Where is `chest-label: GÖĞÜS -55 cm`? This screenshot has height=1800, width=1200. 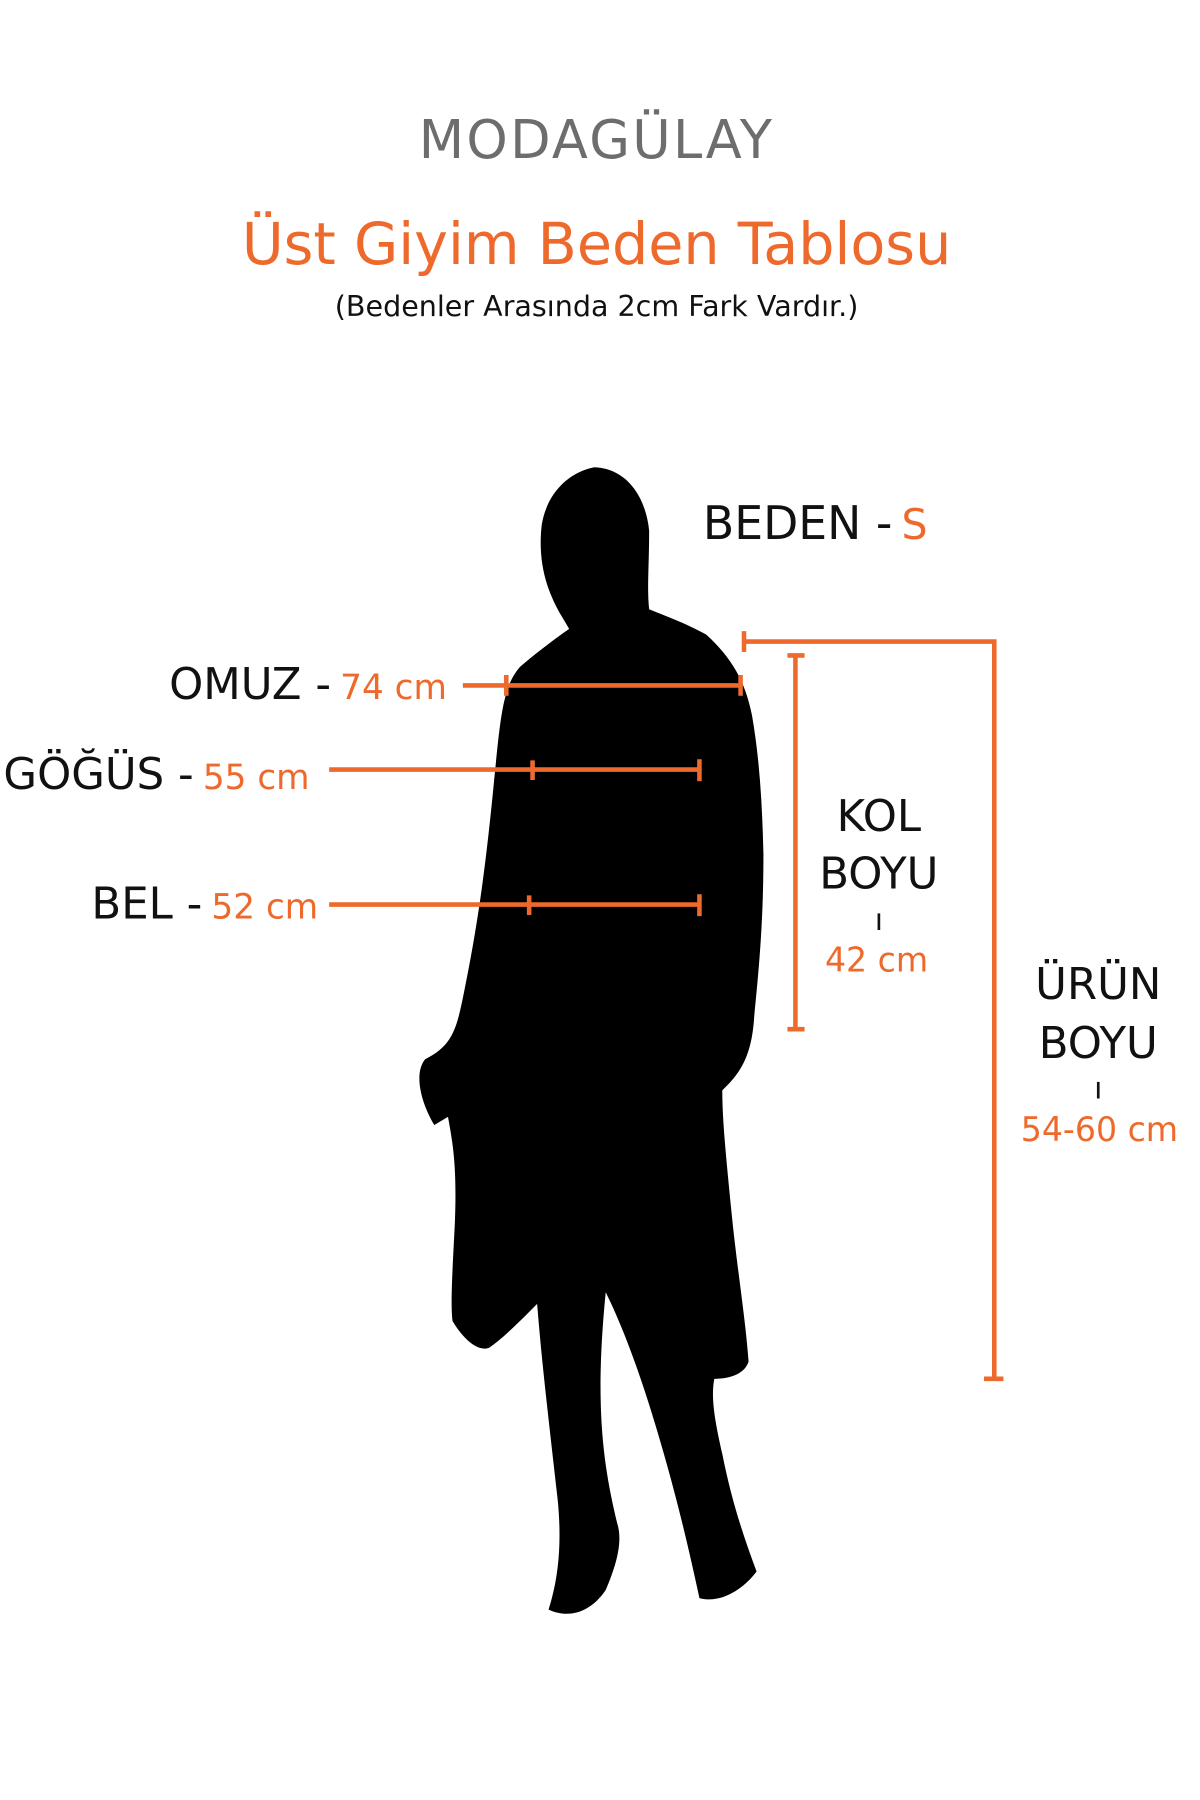
chest-label: GÖĞÜS -55 cm is located at coordinates (156, 773).